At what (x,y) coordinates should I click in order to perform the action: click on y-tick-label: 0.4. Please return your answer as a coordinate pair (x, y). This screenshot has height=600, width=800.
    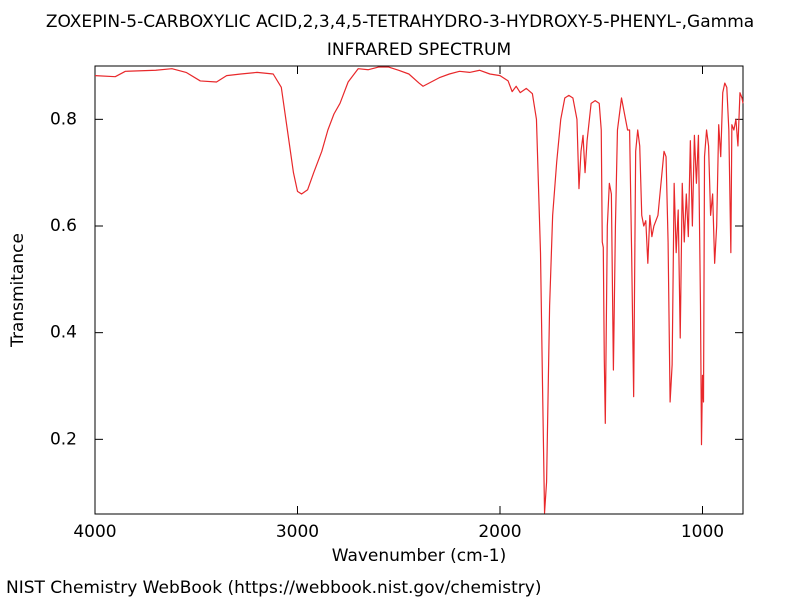
    Looking at the image, I should click on (63, 333).